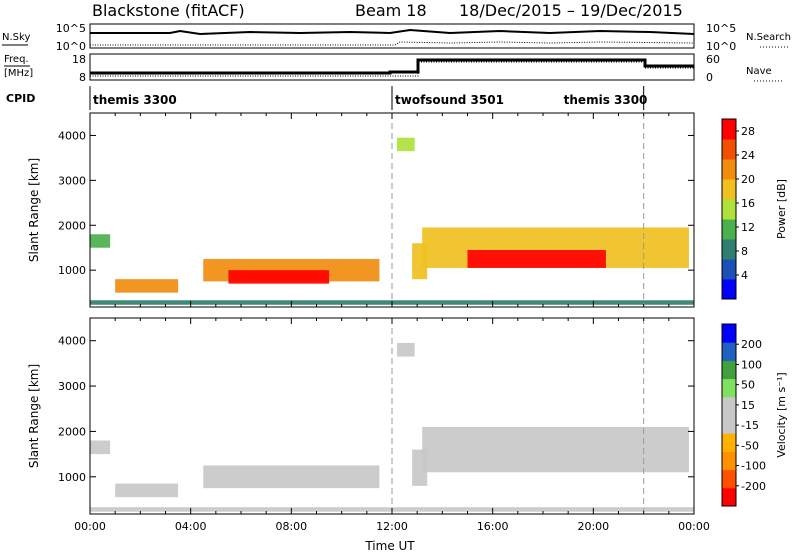 This screenshot has height=559, width=800. What do you see at coordinates (18, 73) in the screenshot?
I see `freq-unit: [MHz]` at bounding box center [18, 73].